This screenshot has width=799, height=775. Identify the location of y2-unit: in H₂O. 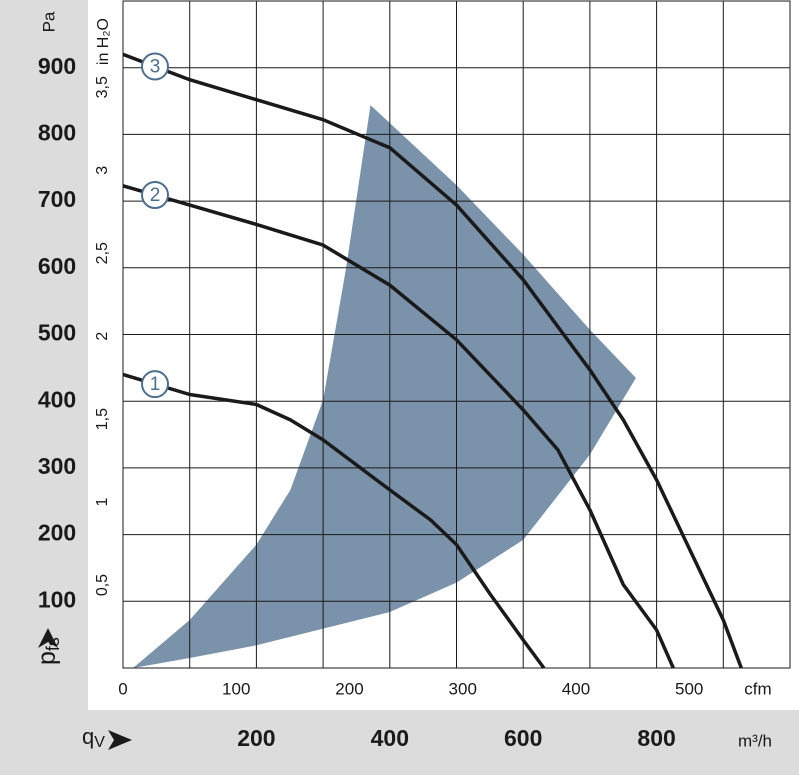
(103, 41).